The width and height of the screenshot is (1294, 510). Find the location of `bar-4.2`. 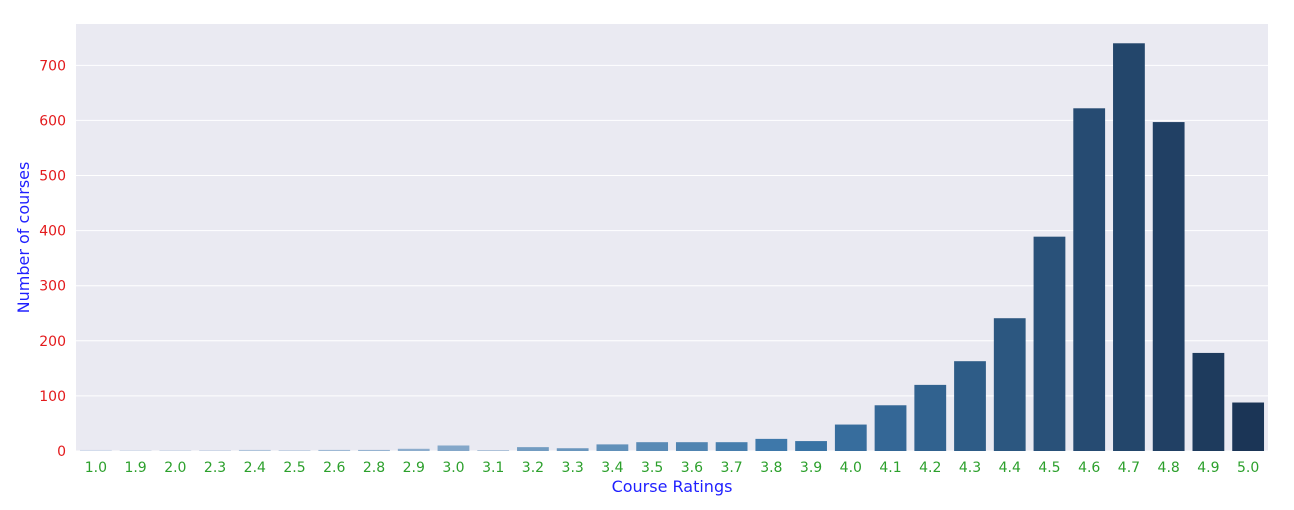

bar-4.2 is located at coordinates (930, 417).